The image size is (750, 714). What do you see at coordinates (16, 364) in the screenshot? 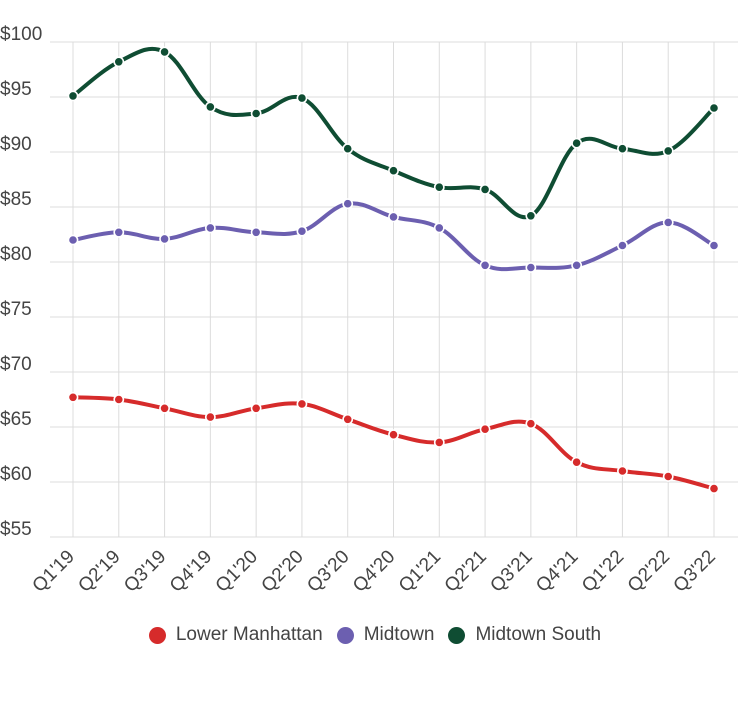
I see `y-tick-label: $70` at bounding box center [16, 364].